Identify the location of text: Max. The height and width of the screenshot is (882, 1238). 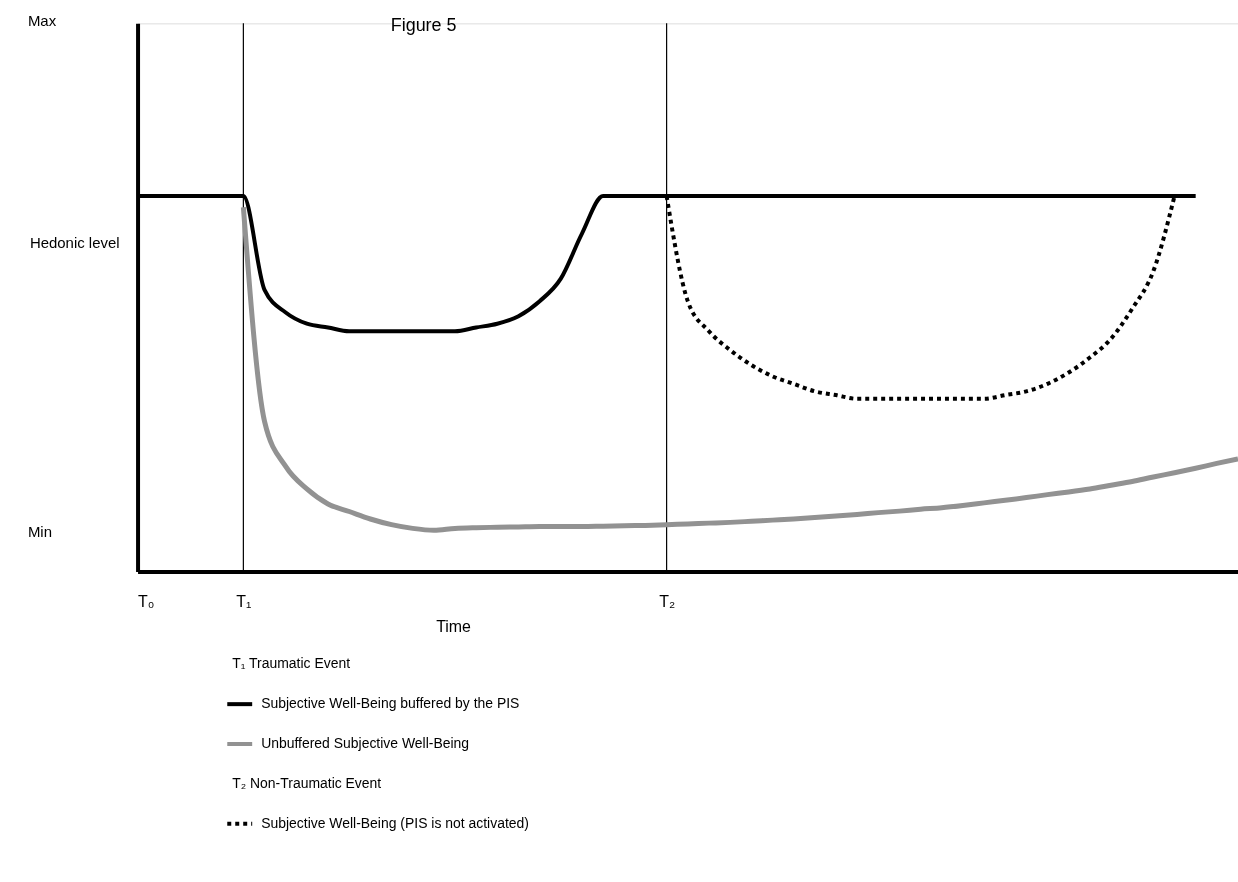
(42, 21).